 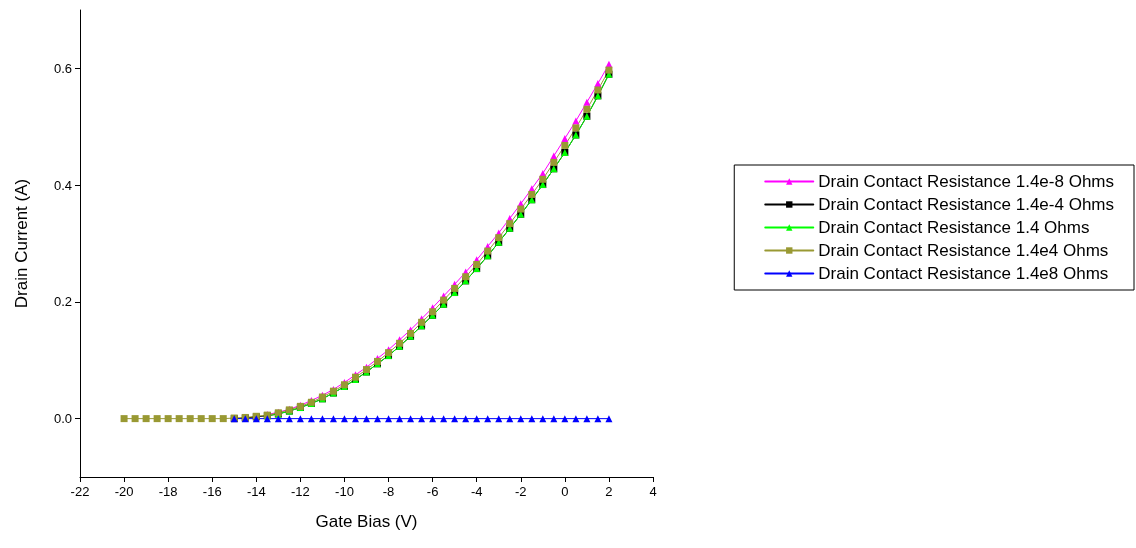 I want to click on legend-label: Drain Contact Resistance 1.4e-4 Ohms, so click(x=966, y=204).